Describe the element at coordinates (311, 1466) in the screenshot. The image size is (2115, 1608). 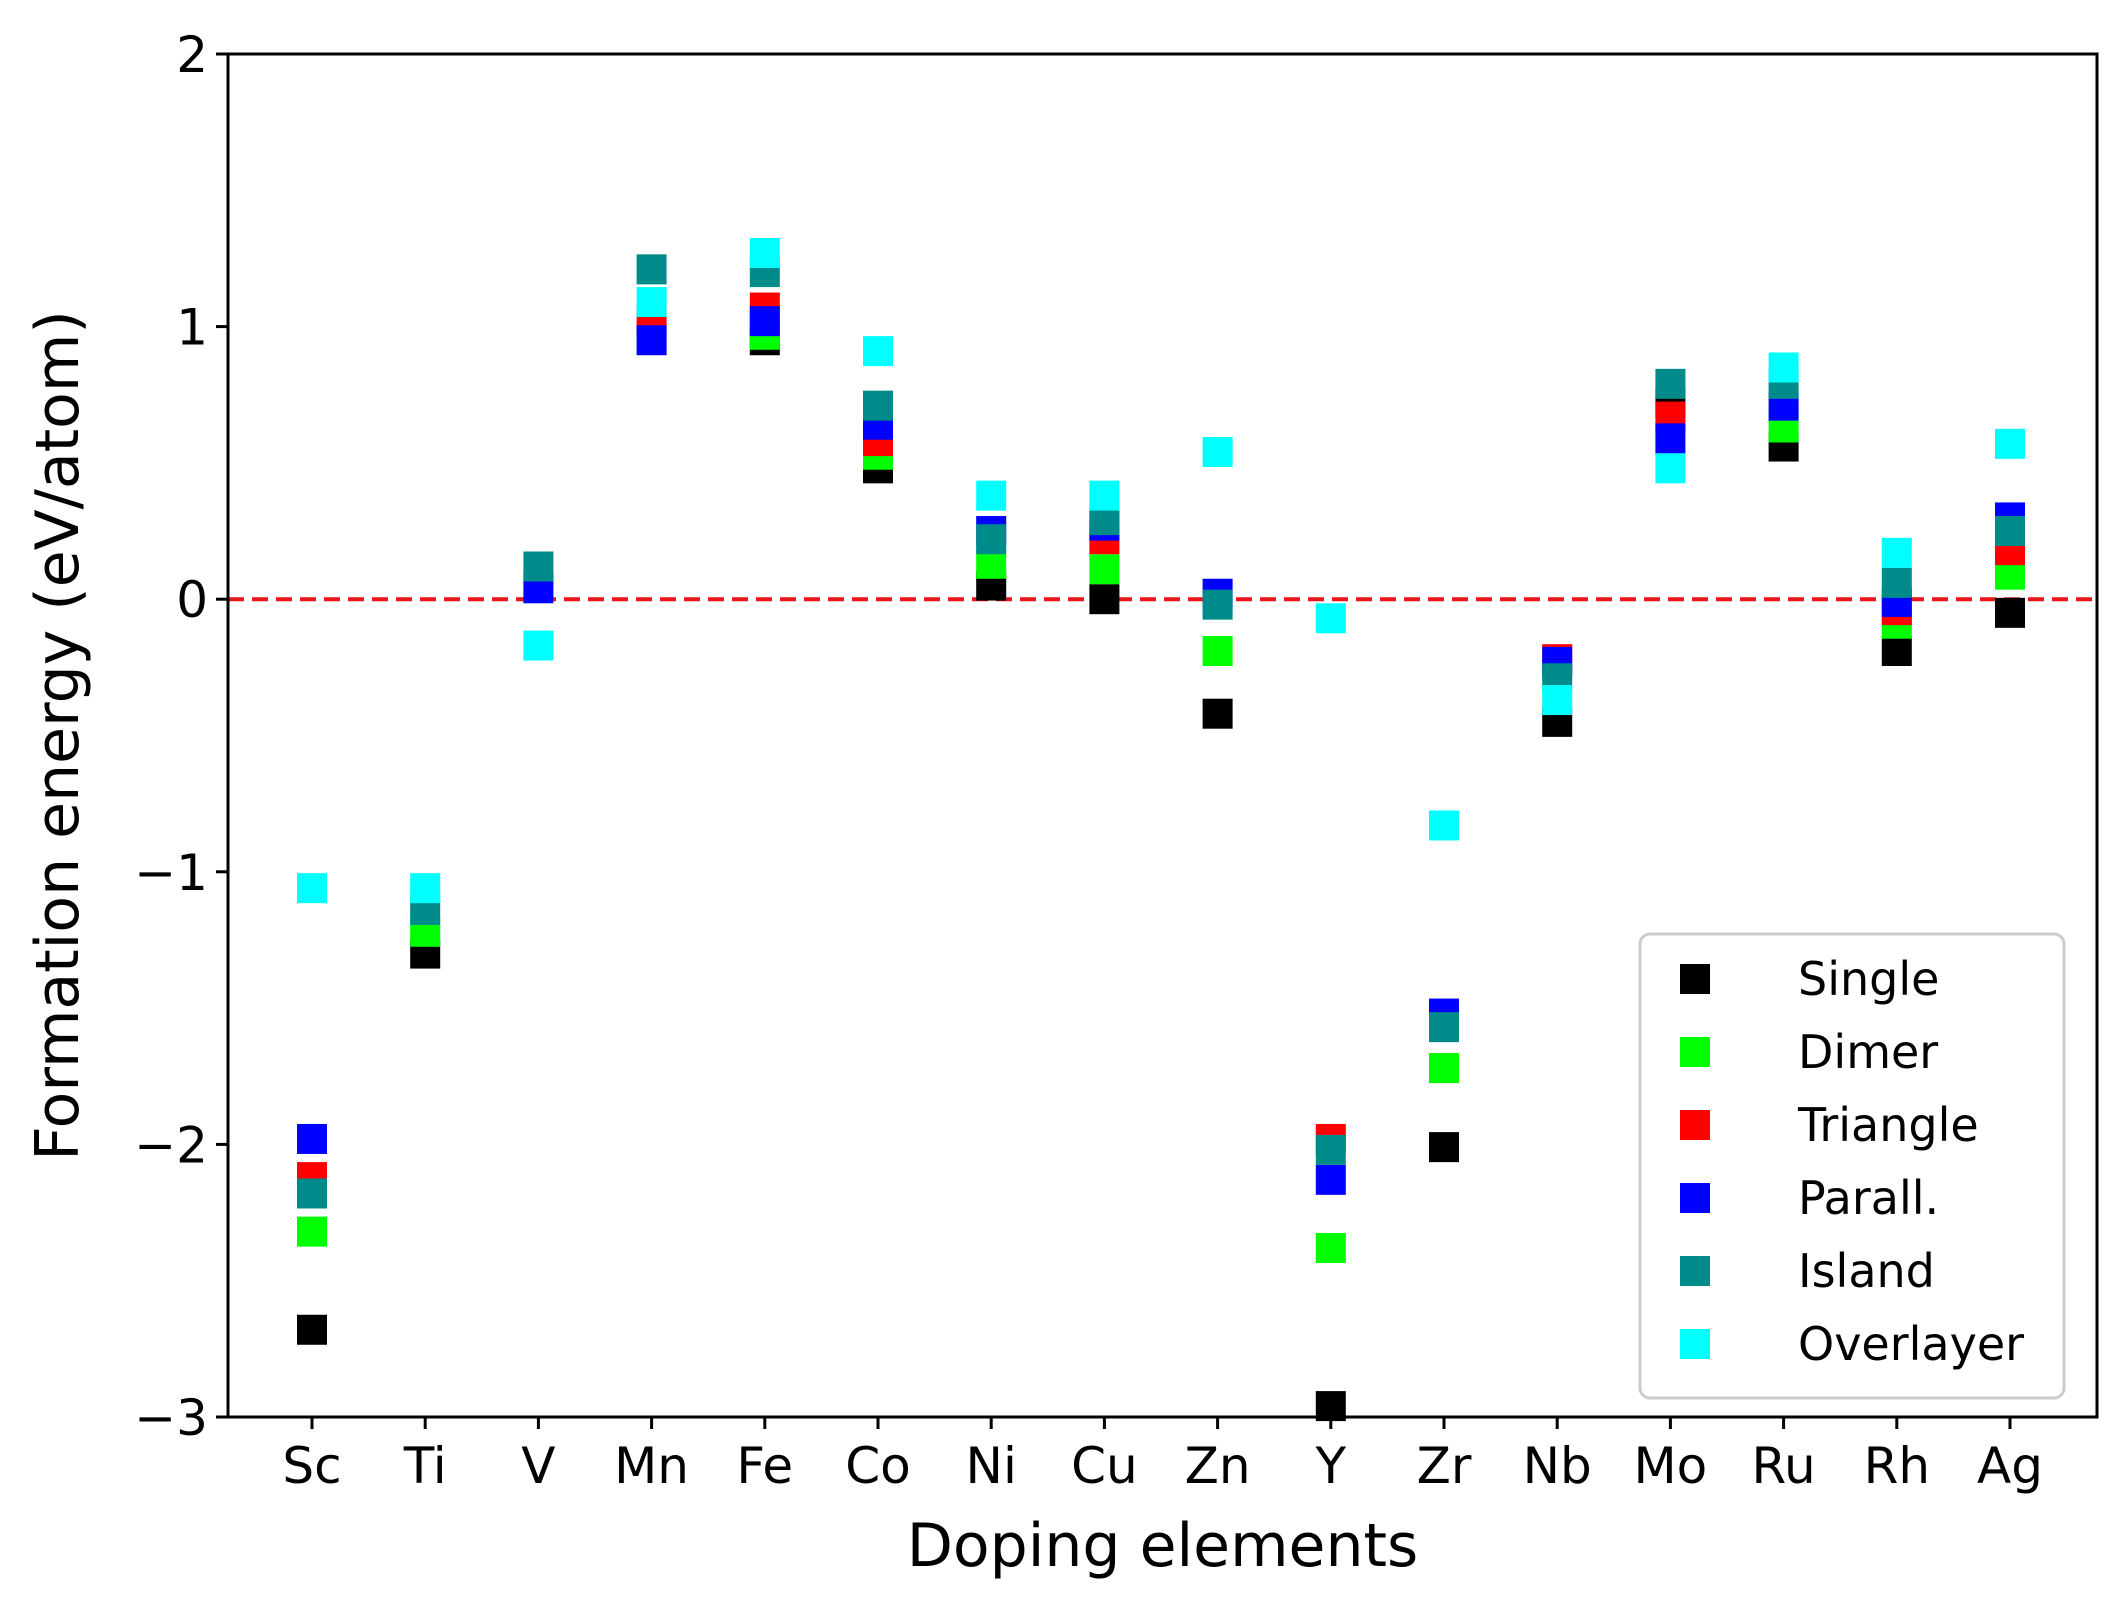
I see `x-tick-label: Sc` at that location.